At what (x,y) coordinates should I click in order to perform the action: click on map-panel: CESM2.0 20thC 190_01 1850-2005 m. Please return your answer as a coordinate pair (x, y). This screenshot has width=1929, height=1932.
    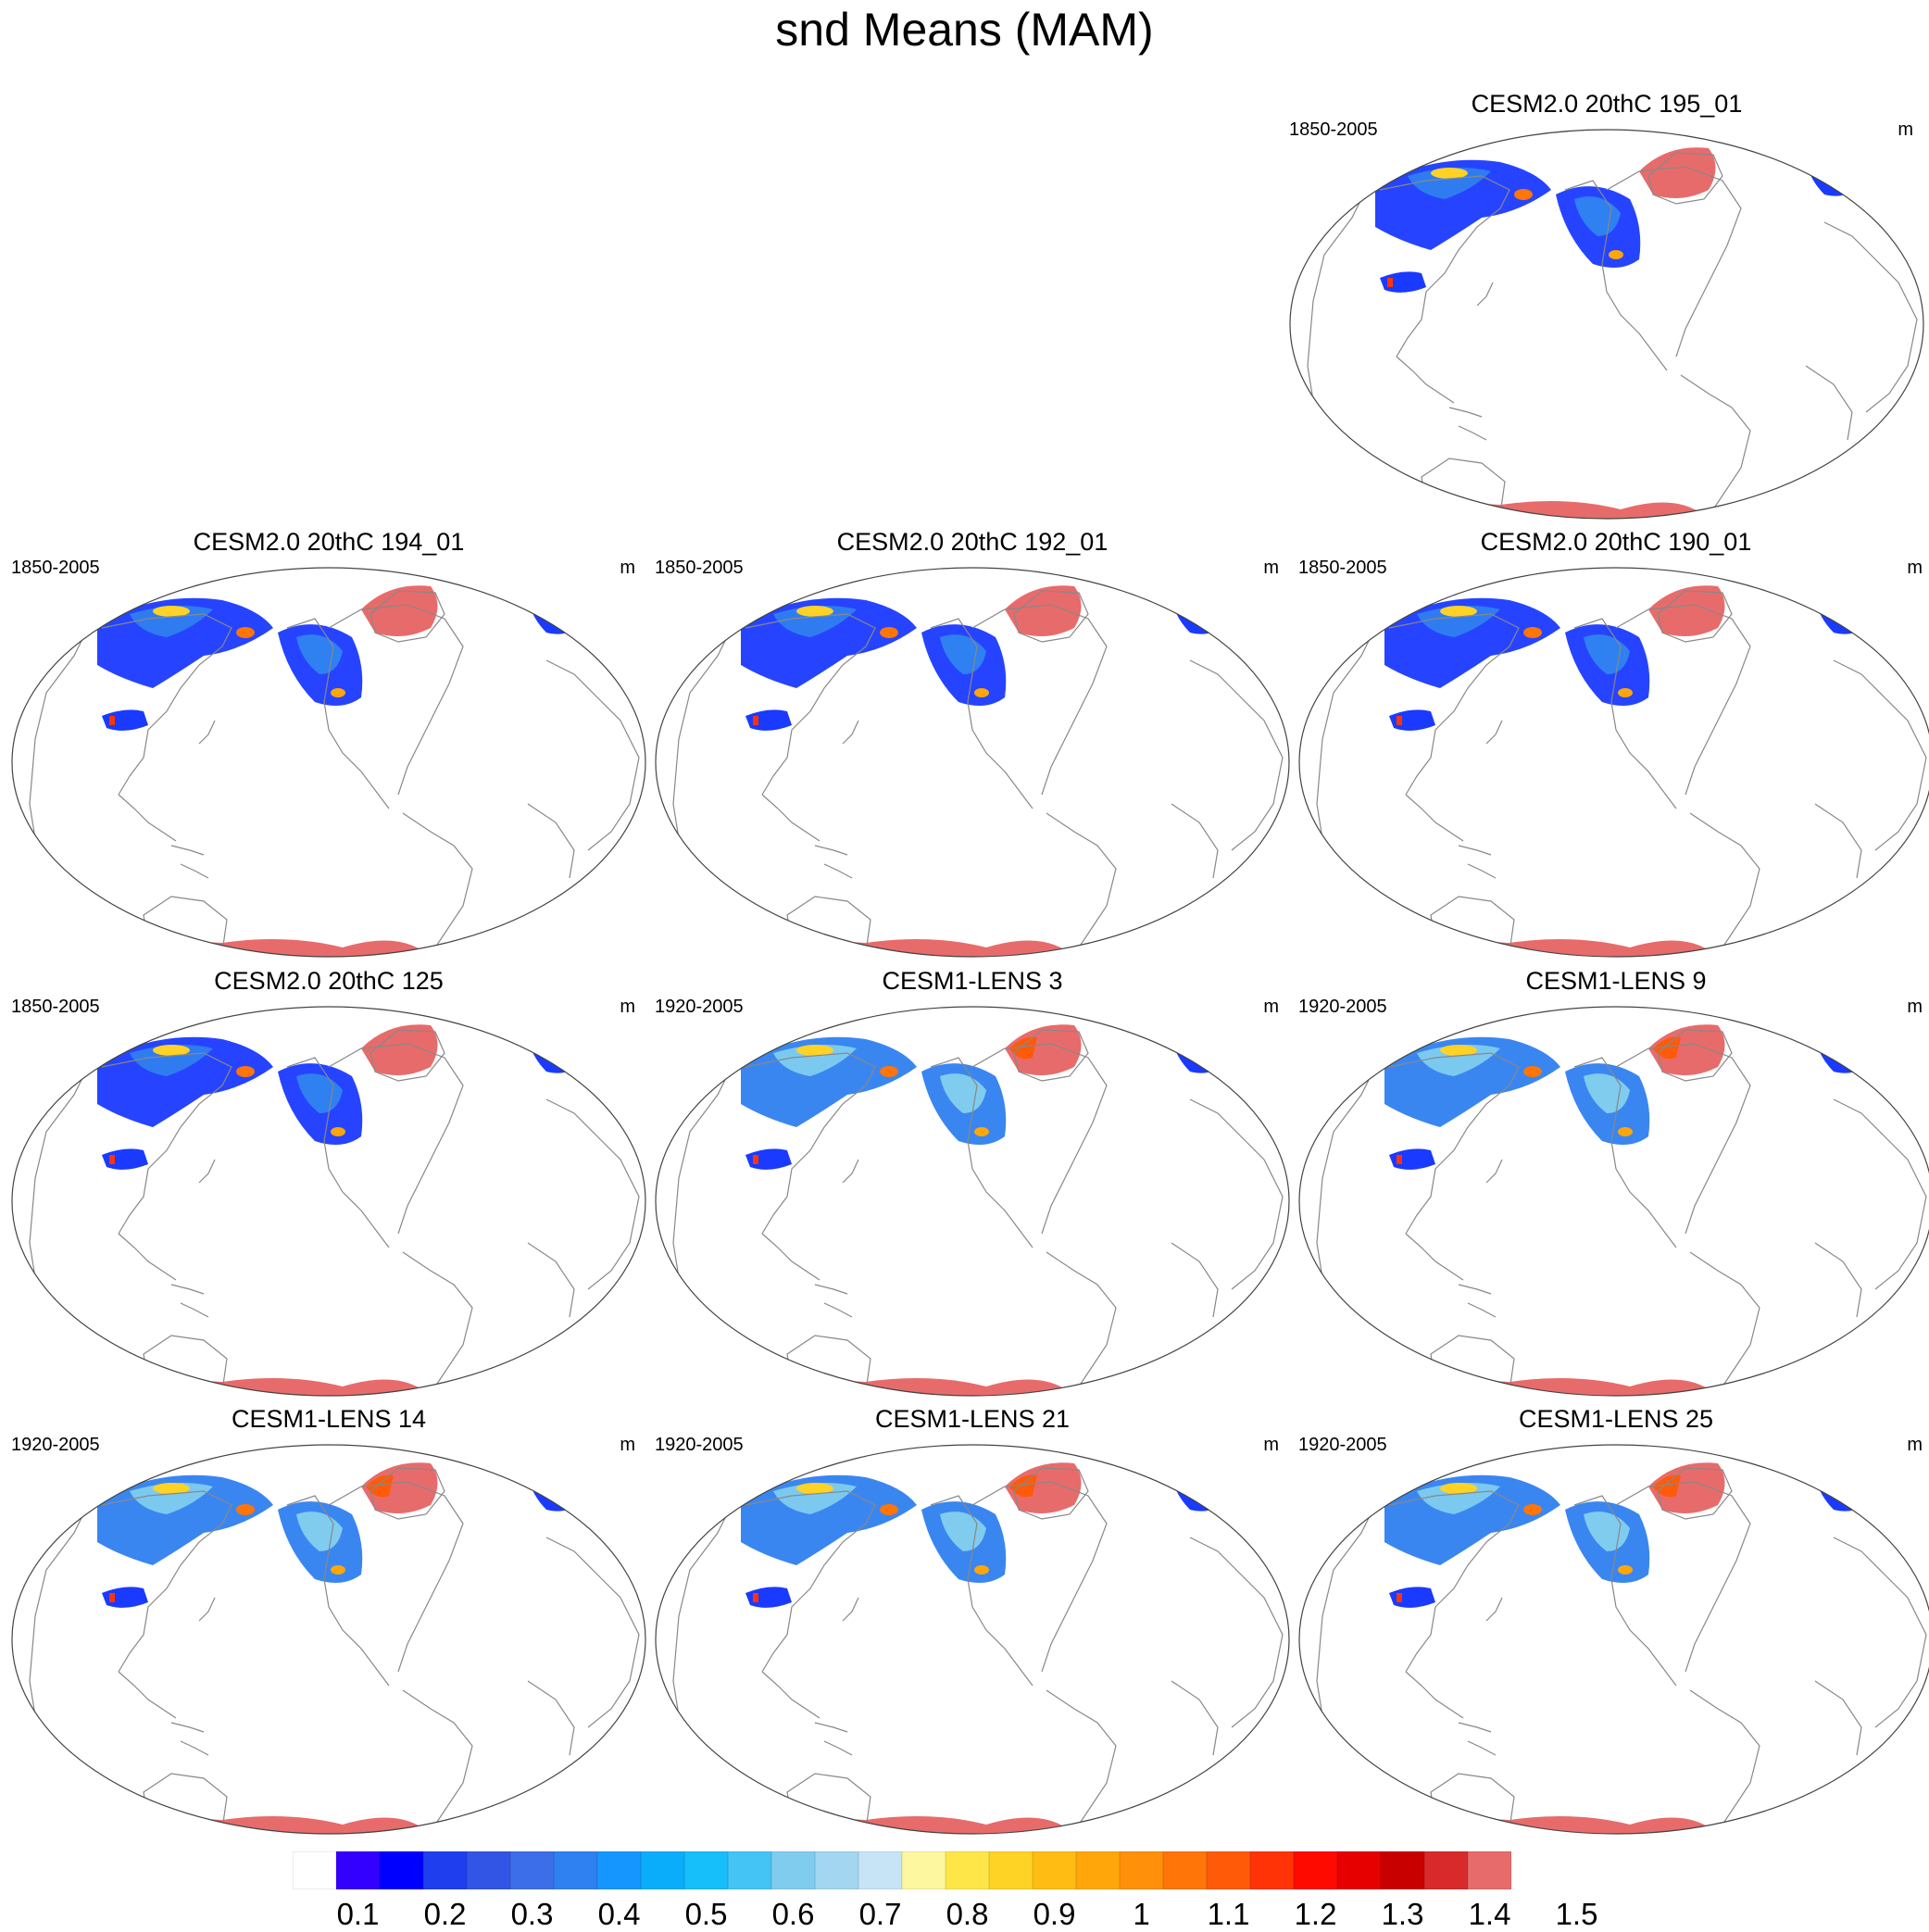
    Looking at the image, I should click on (1612, 746).